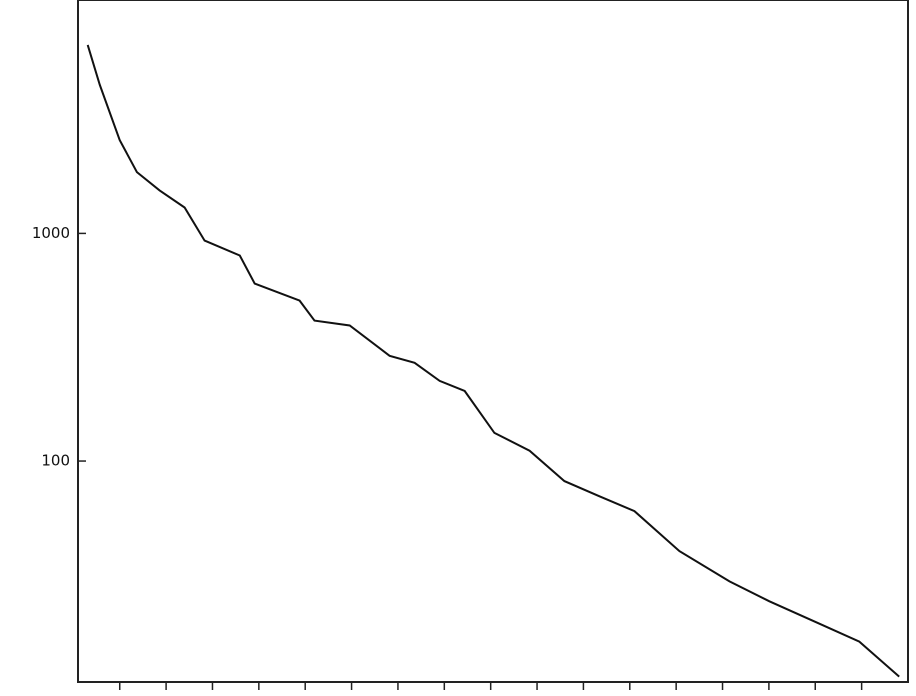 The image size is (916, 696). Describe the element at coordinates (51, 233) in the screenshot. I see `y-tick-label: 1000` at that location.